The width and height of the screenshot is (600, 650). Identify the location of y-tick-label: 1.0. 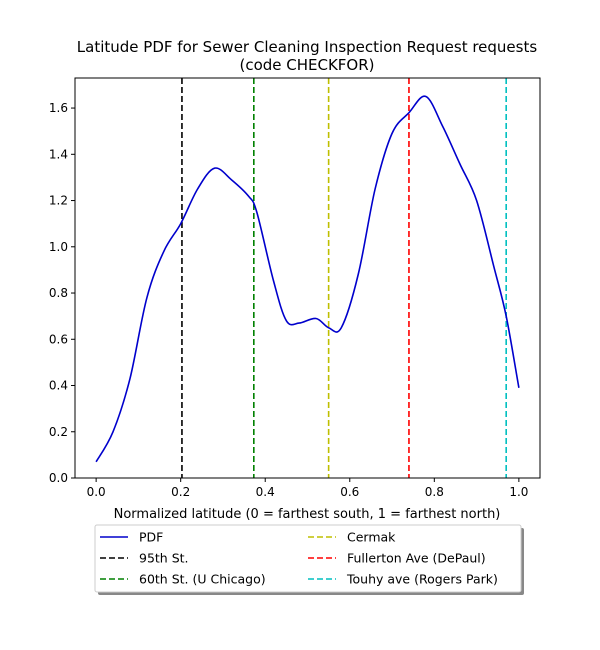
(58, 247).